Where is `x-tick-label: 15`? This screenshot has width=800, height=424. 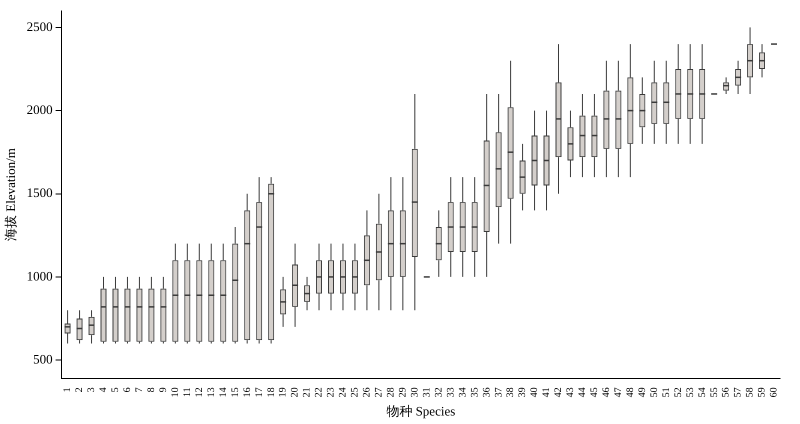 x-tick-label: 15 is located at coordinates (235, 392).